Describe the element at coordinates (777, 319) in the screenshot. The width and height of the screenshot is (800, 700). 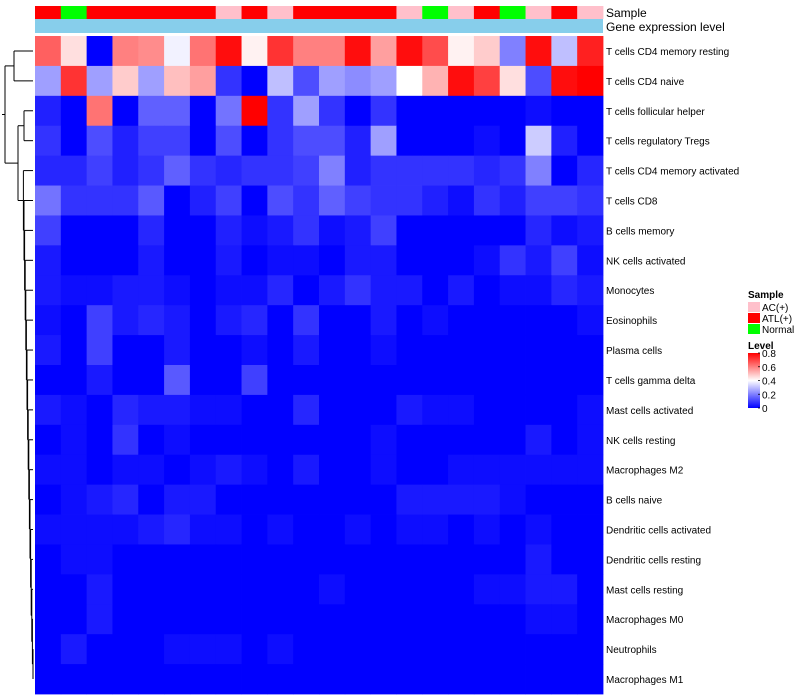
I see `sample-legend-label: ATL(+)` at that location.